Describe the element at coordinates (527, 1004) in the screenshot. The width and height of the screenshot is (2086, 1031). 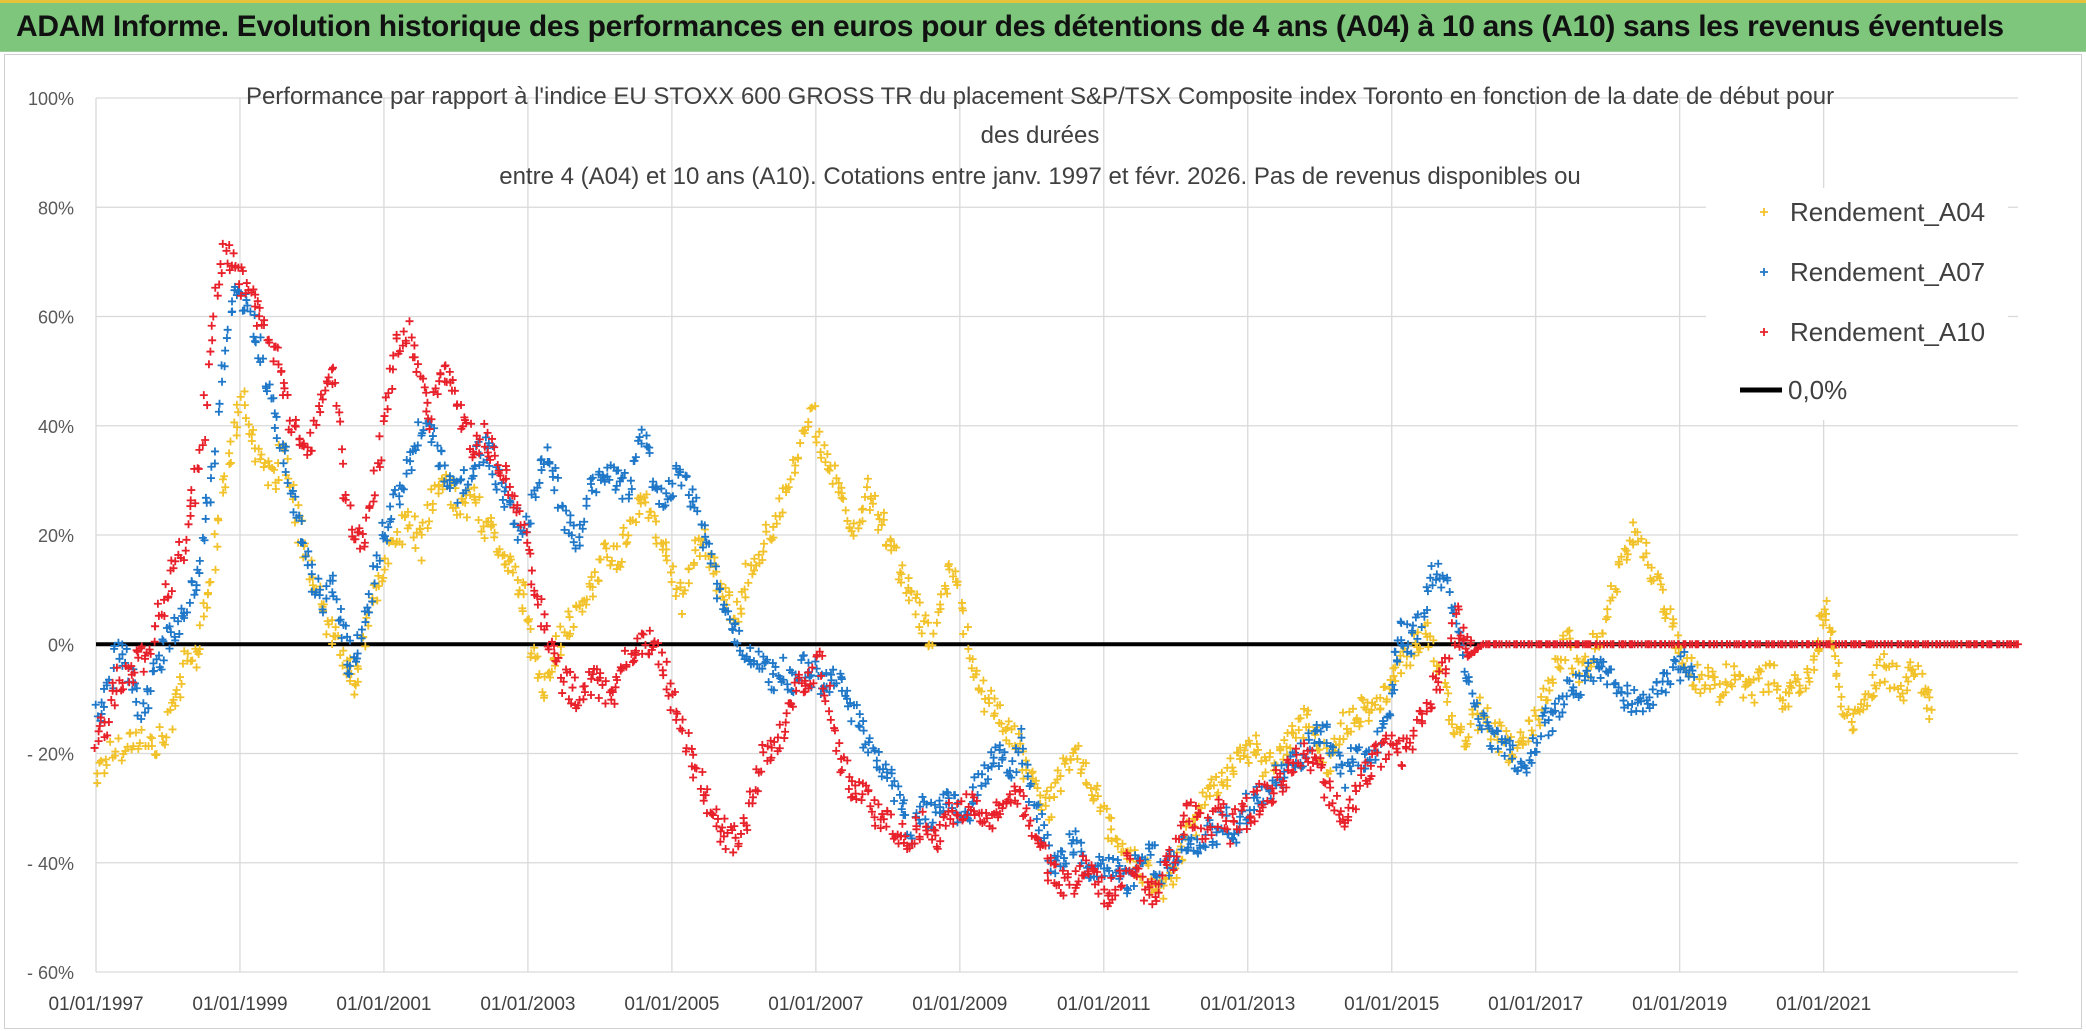
I see `x-tick-label: 01/01/2003` at that location.